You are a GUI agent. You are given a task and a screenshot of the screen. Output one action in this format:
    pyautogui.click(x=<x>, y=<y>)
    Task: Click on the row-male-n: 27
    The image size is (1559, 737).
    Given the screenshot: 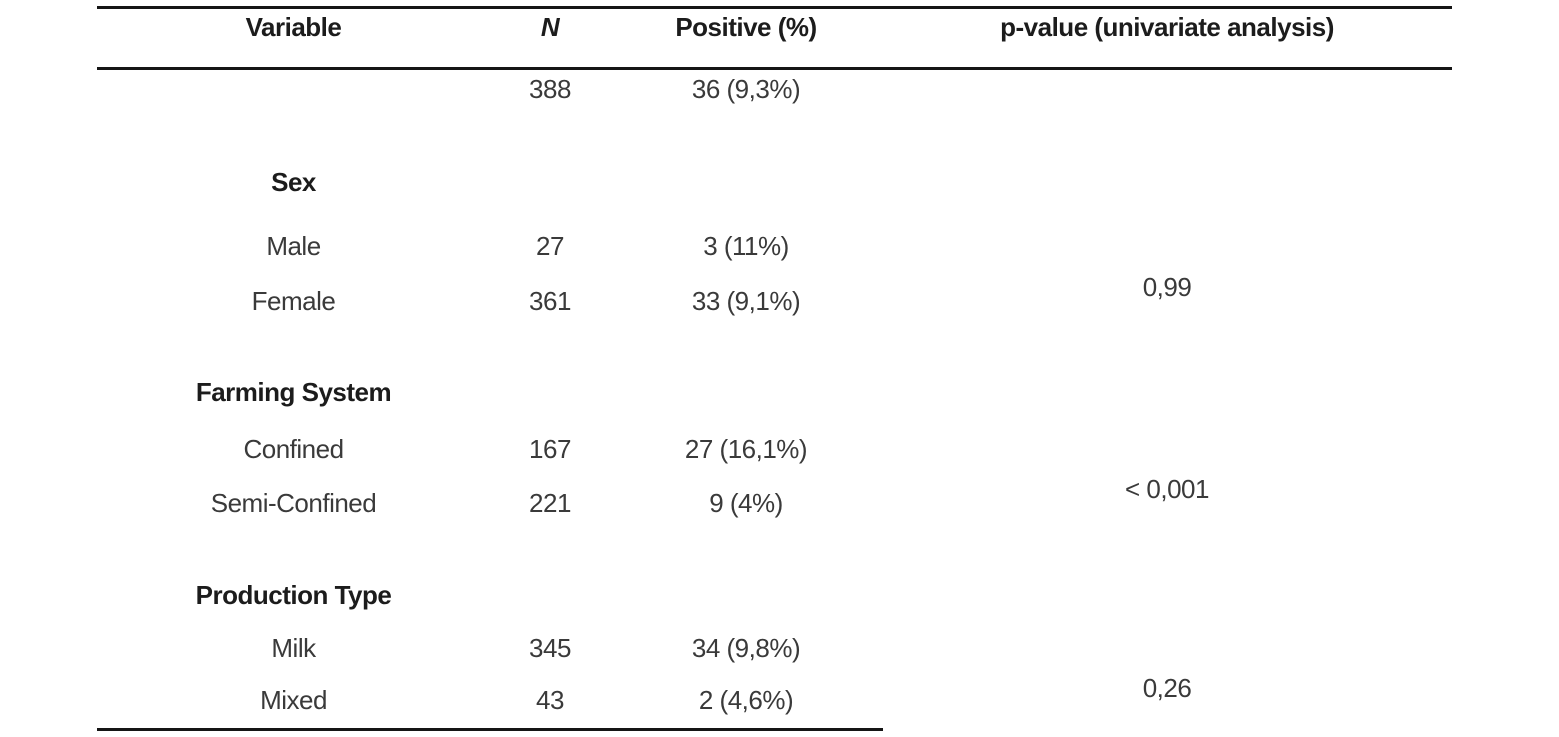 What is the action you would take?
    pyautogui.click(x=550, y=246)
    